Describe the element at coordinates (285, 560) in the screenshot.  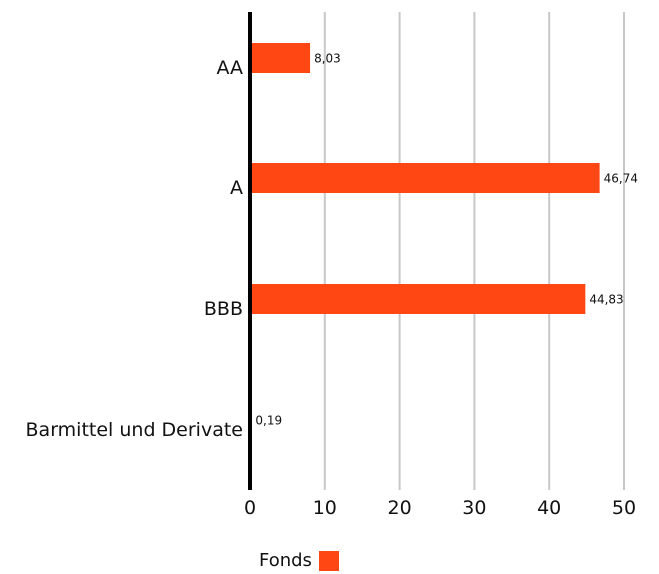
I see `legend-label-fonds: Fonds` at that location.